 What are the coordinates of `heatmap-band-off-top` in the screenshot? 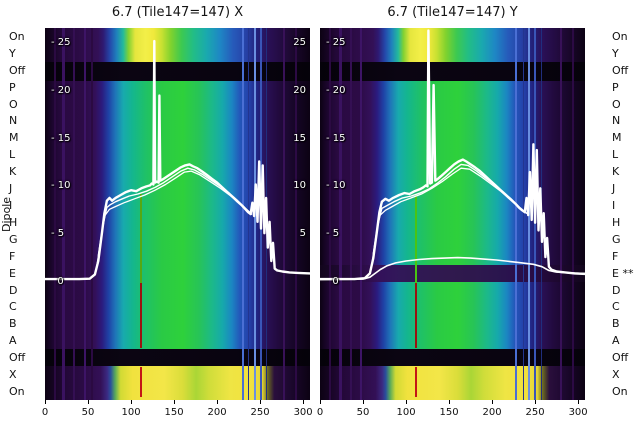 It's located at (452, 71).